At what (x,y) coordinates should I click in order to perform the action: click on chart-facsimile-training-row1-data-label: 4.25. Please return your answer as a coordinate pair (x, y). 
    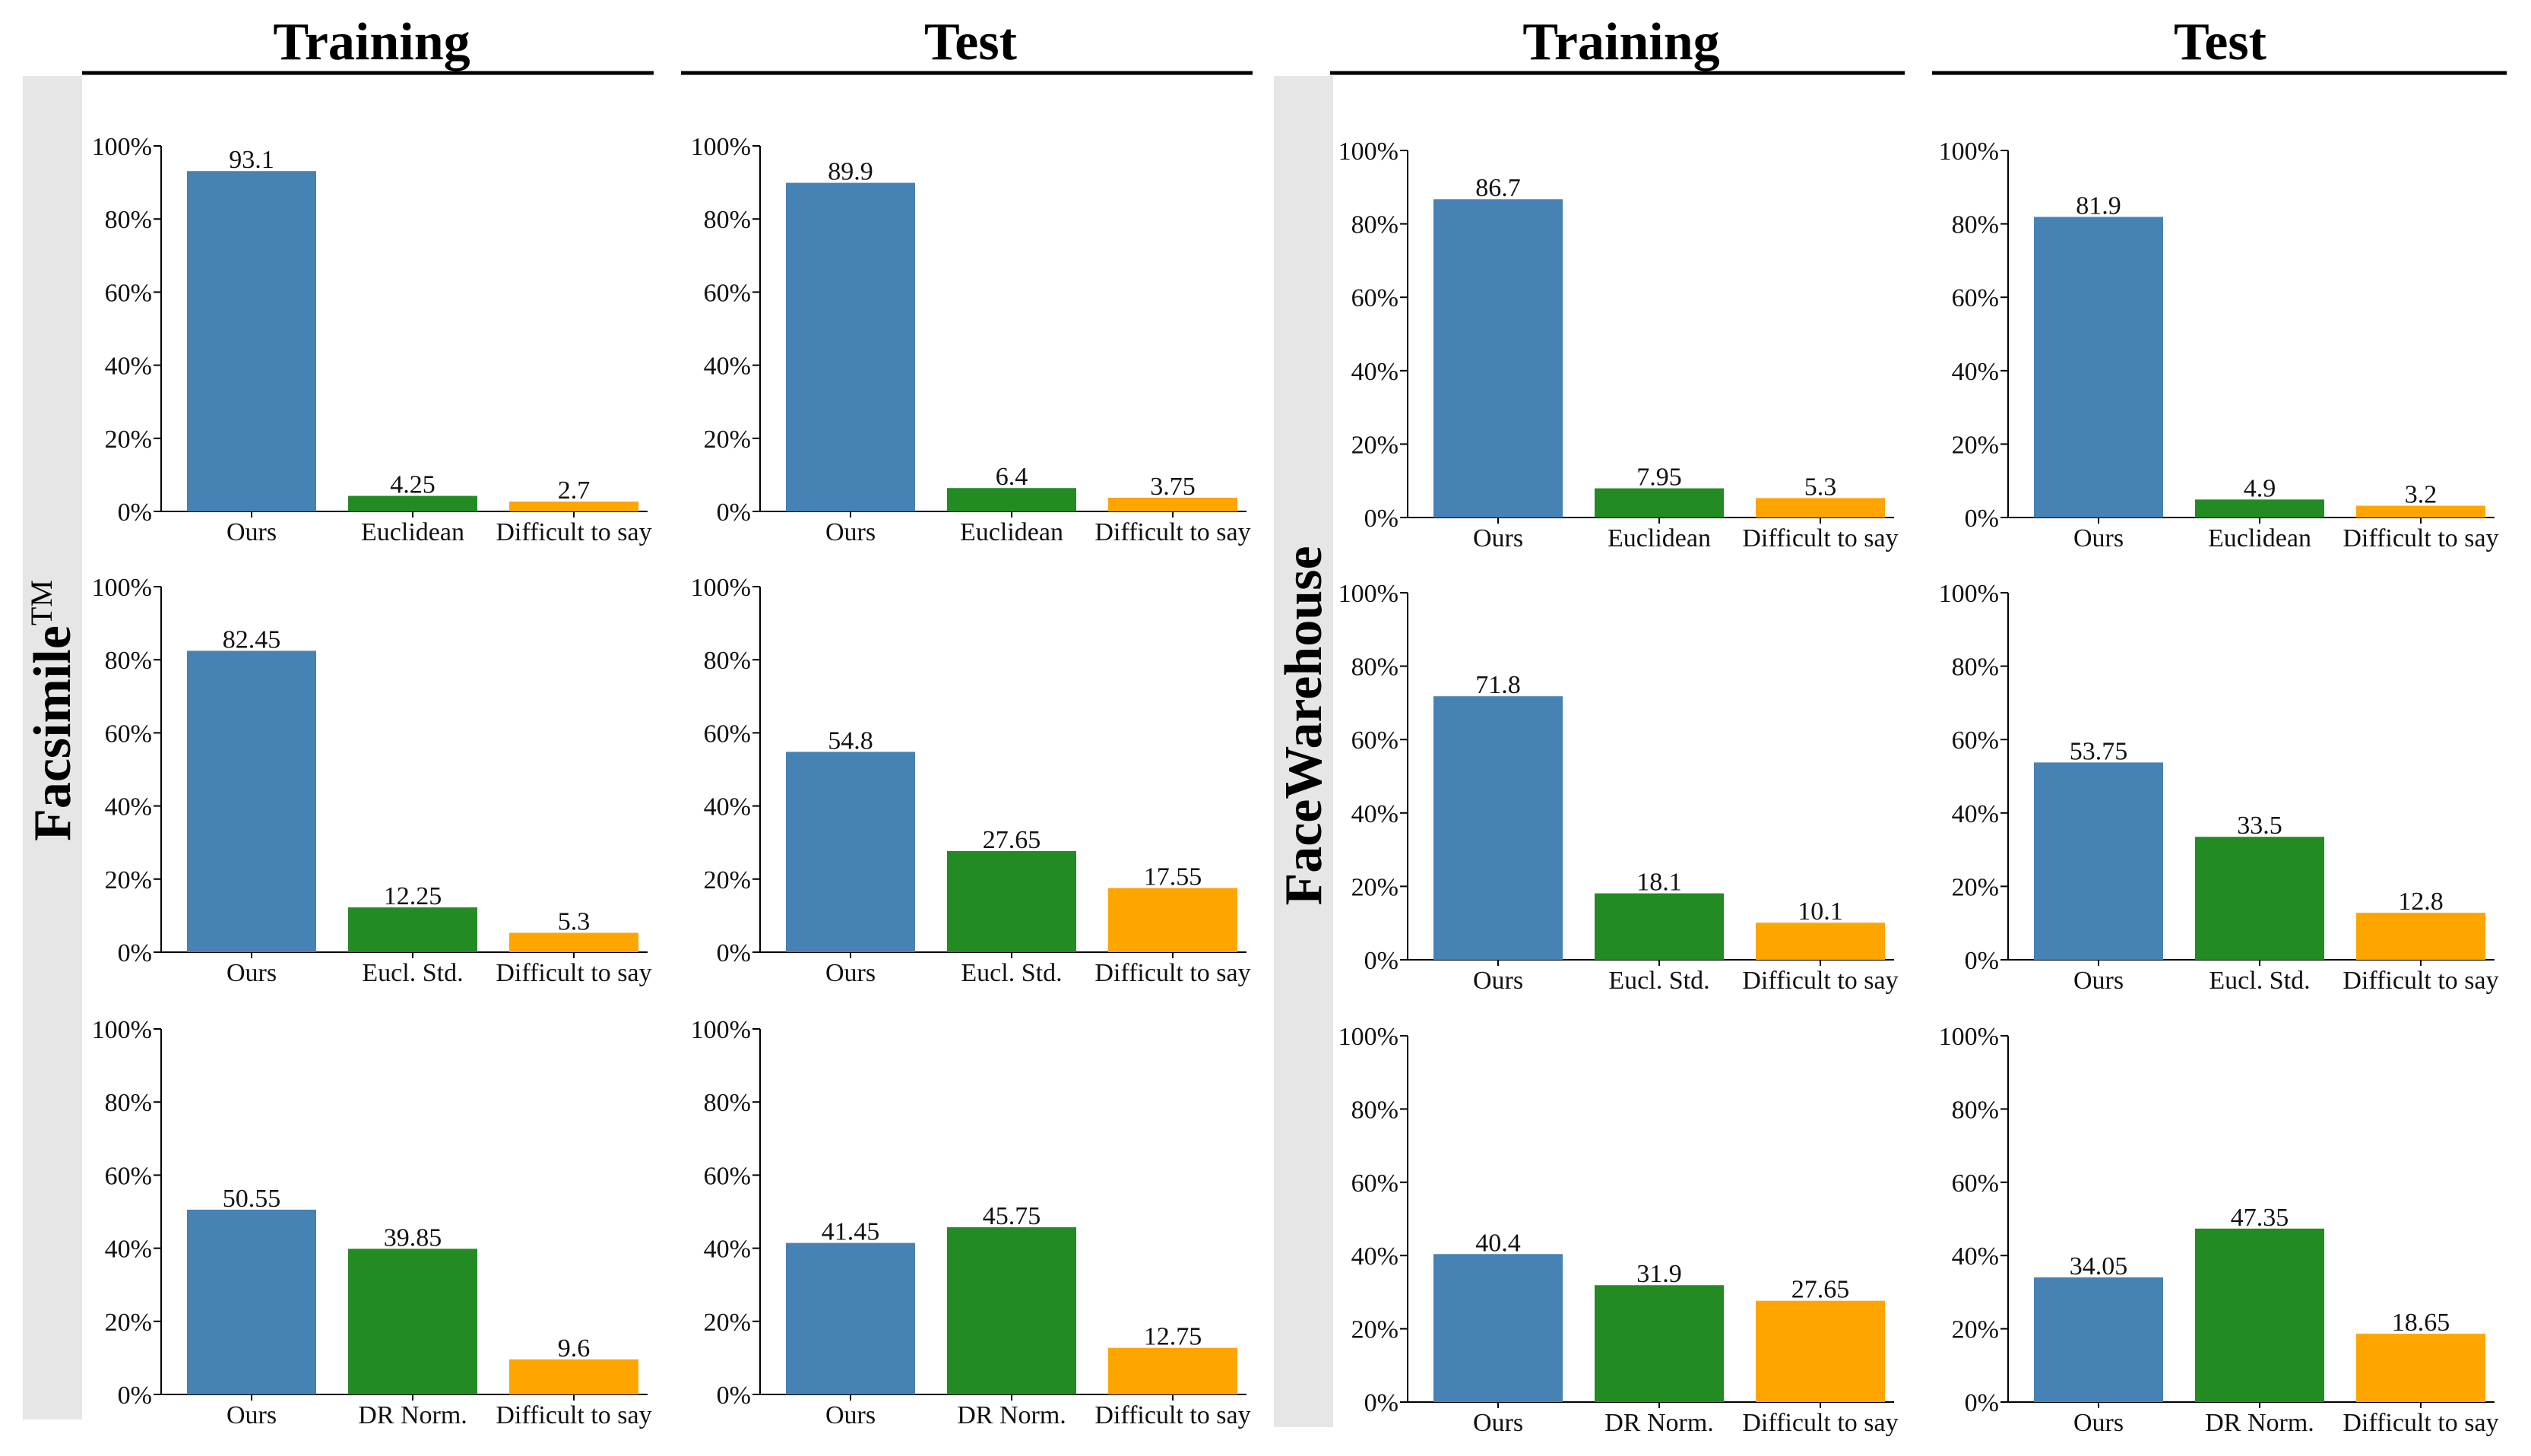
    Looking at the image, I should click on (413, 485).